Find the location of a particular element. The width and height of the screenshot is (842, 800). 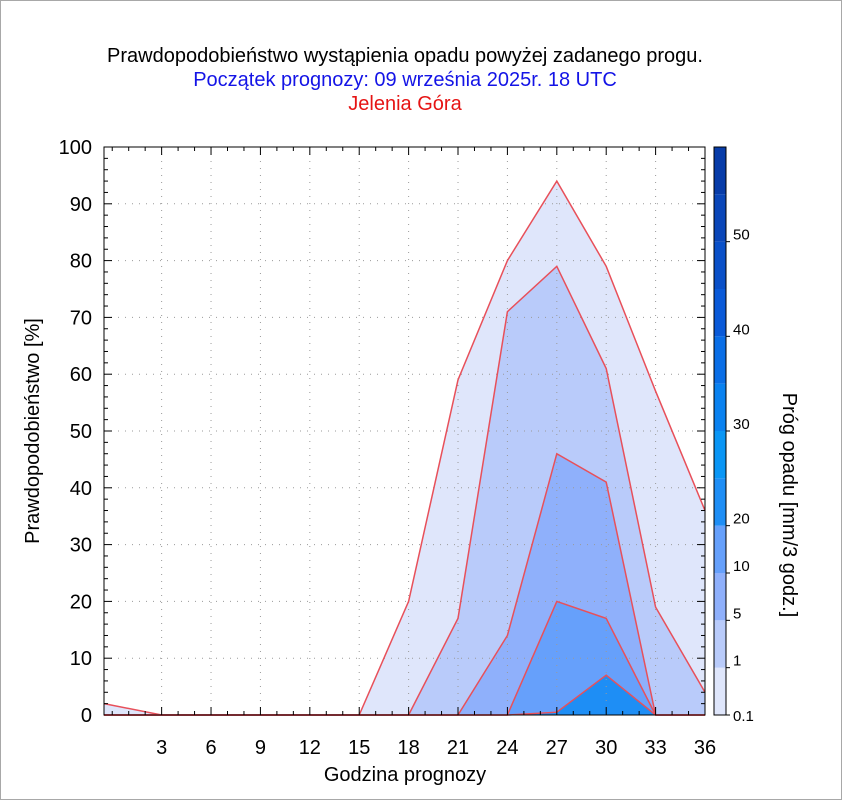

y-tick-label: 40 is located at coordinates (81, 489).